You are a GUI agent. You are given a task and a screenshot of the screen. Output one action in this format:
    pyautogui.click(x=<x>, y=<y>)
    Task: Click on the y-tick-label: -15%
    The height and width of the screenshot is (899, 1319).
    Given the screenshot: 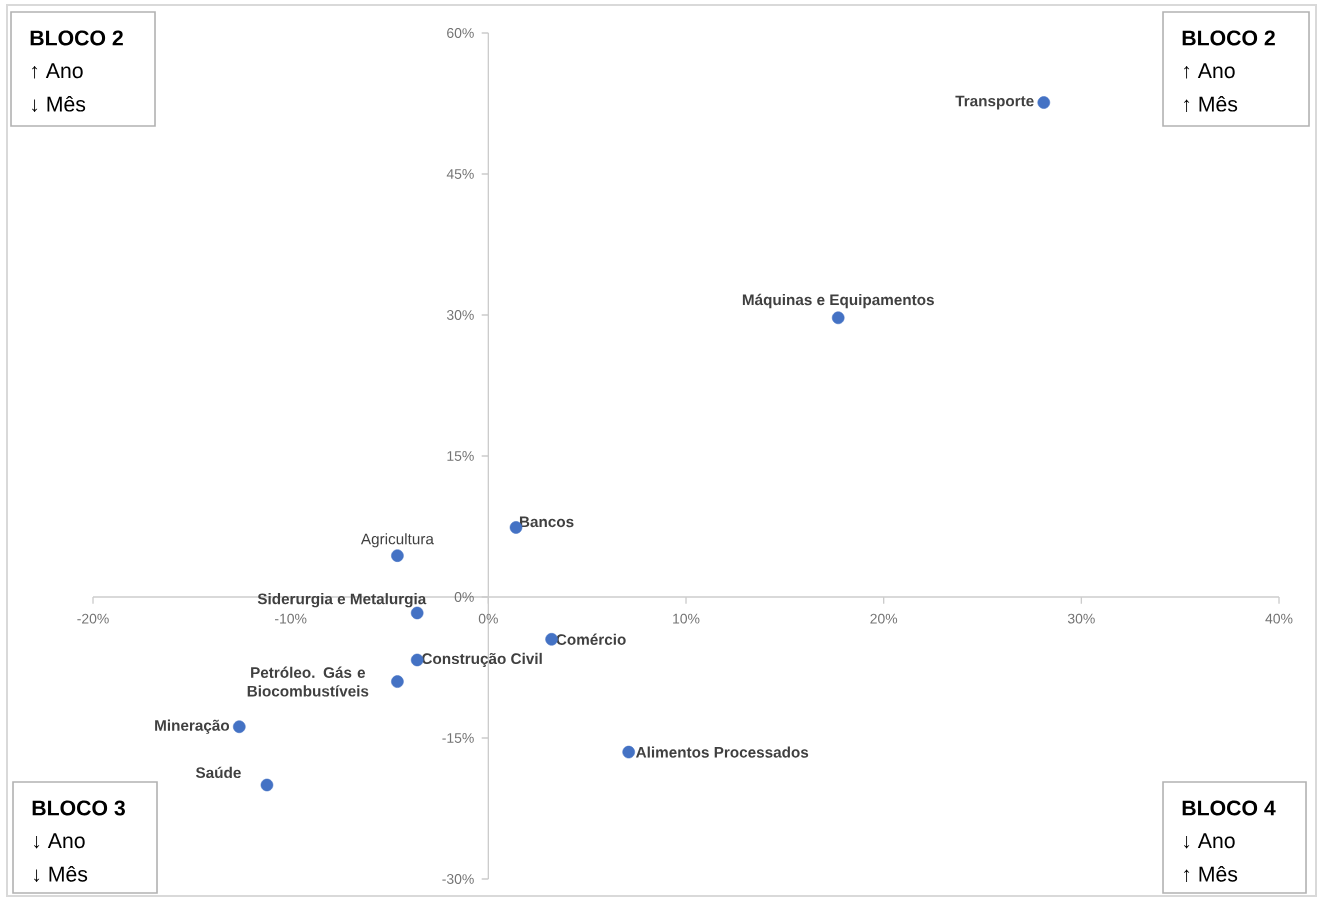 What is the action you would take?
    pyautogui.click(x=458, y=738)
    